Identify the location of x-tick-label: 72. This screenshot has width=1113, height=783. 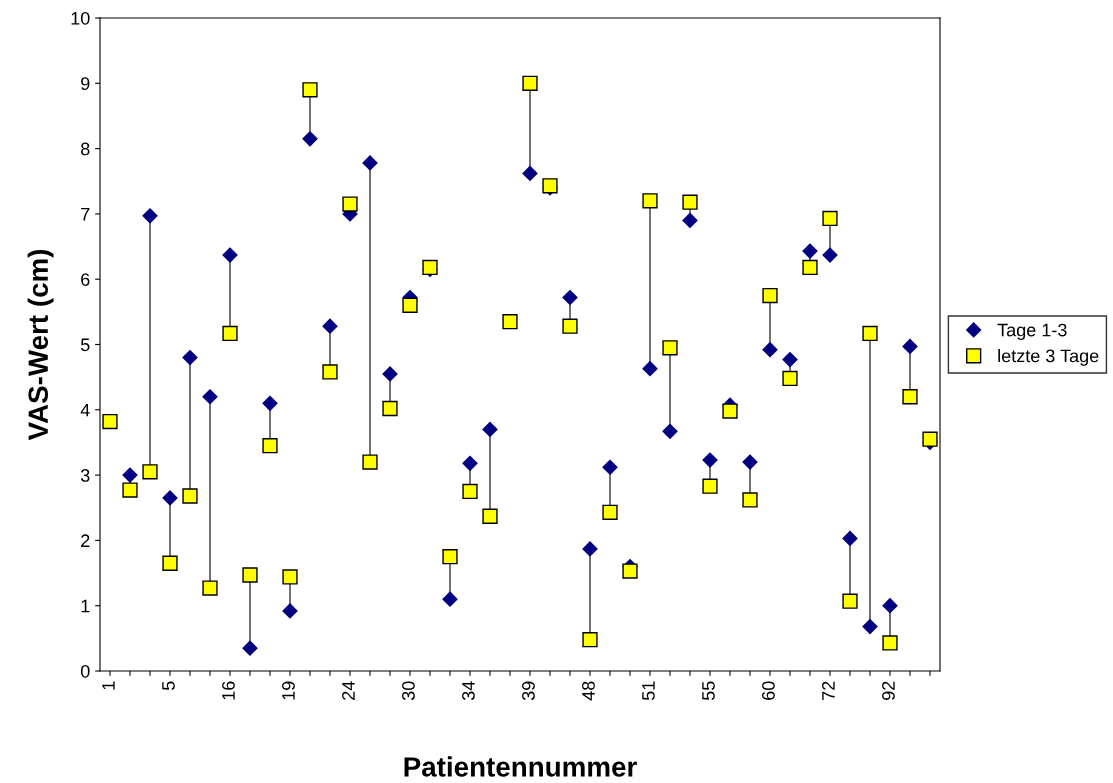
(828, 690).